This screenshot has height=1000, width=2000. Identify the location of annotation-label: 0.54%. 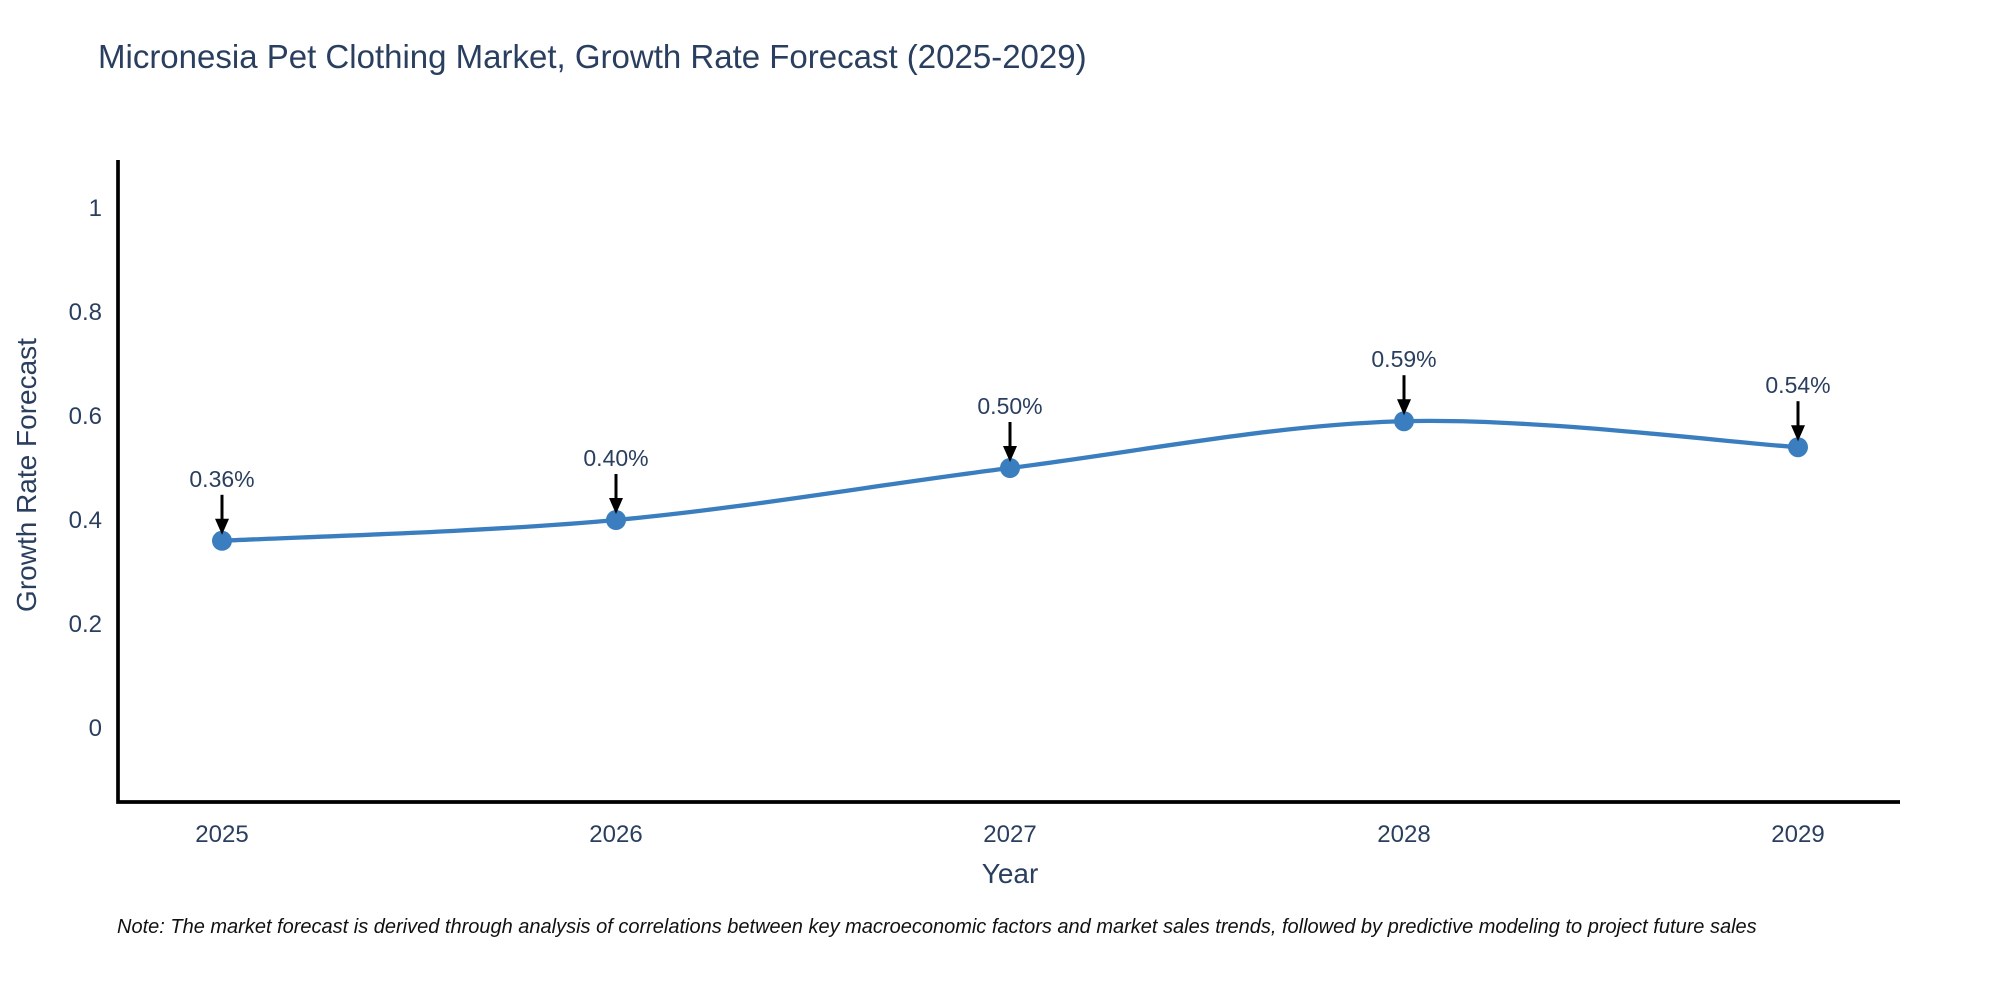
(1797, 385).